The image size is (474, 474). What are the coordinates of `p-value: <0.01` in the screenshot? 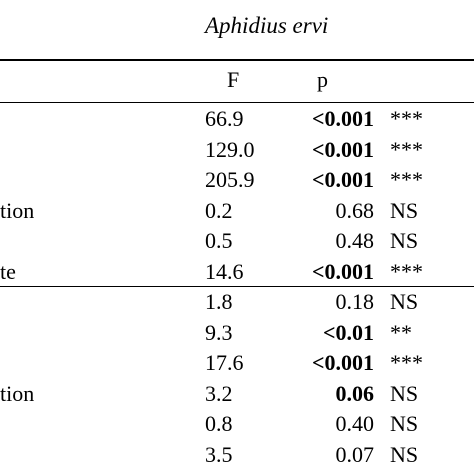 It's located at (348, 332).